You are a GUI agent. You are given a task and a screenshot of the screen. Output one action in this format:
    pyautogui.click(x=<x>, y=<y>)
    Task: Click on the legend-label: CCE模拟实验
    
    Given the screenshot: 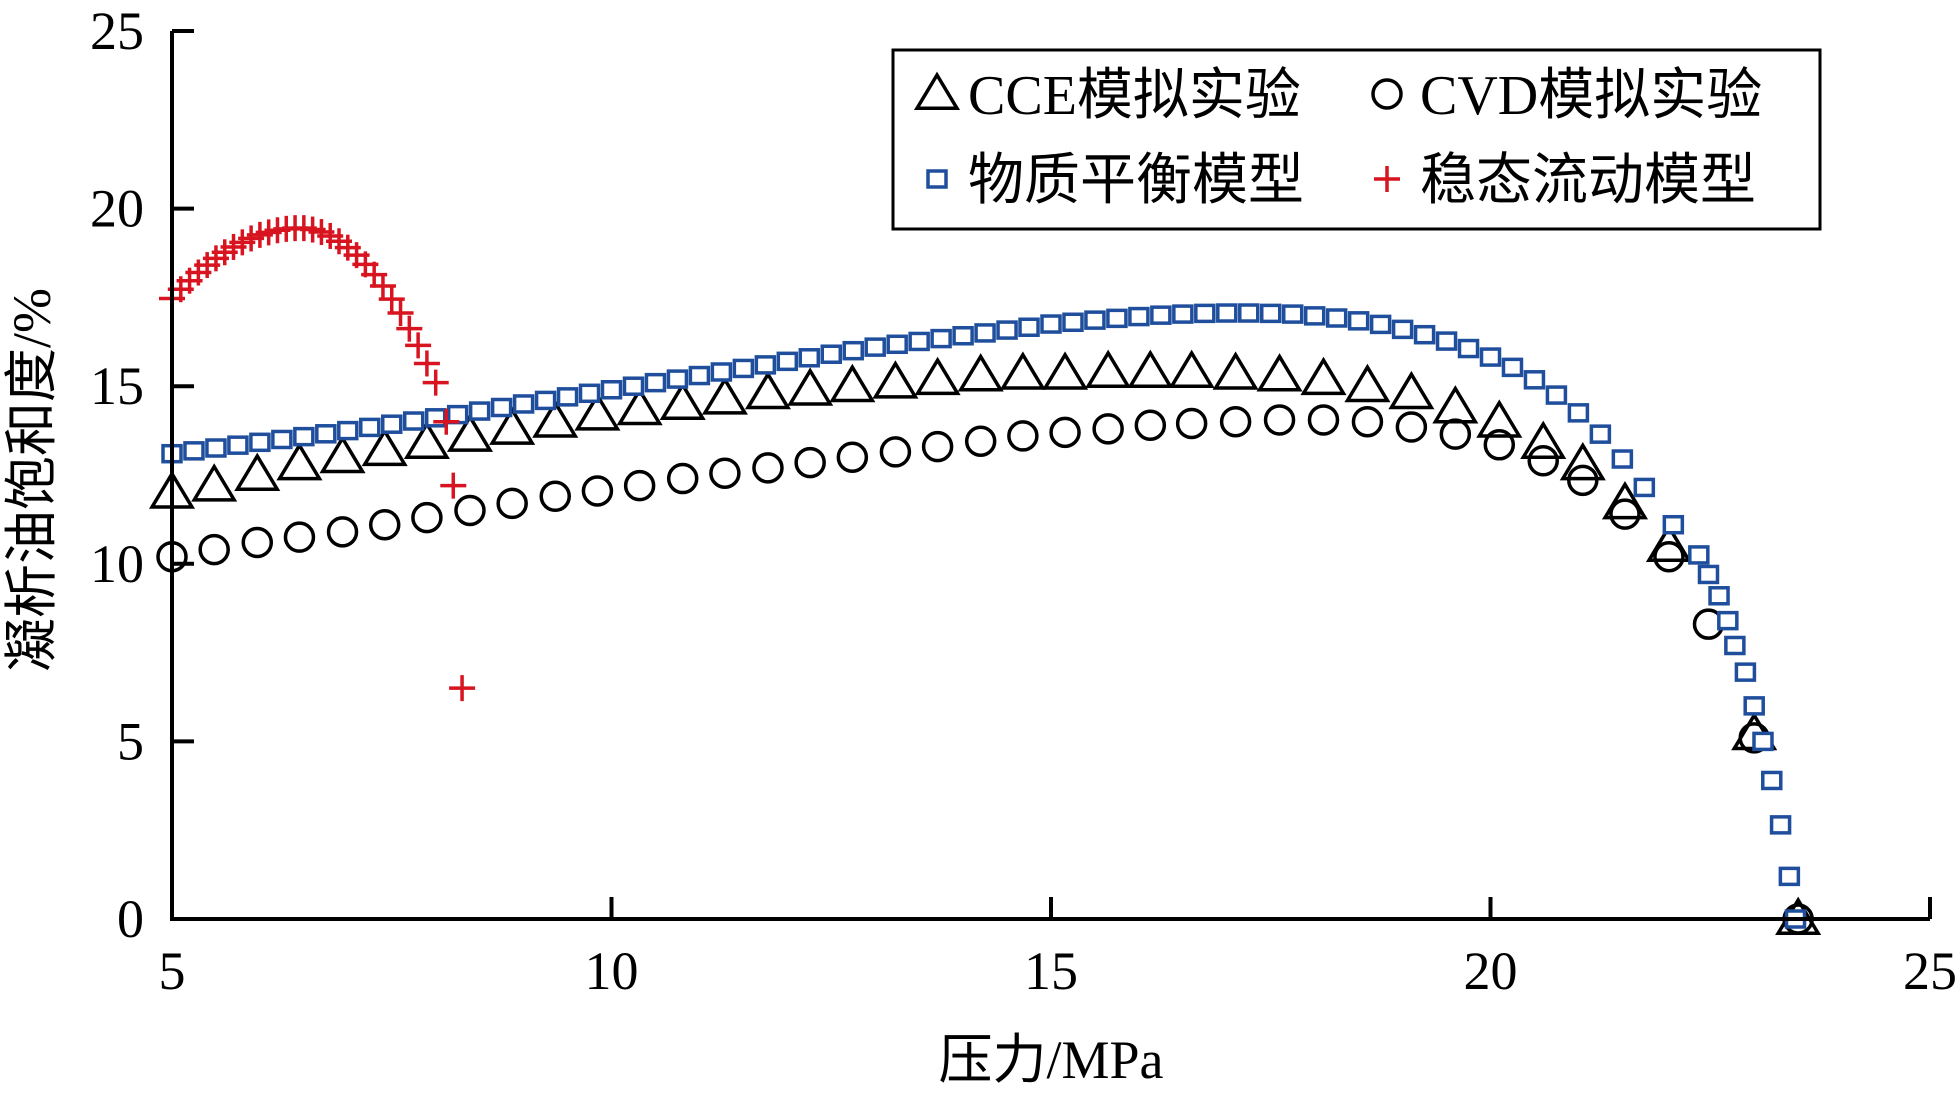 What is the action you would take?
    pyautogui.click(x=1134, y=96)
    